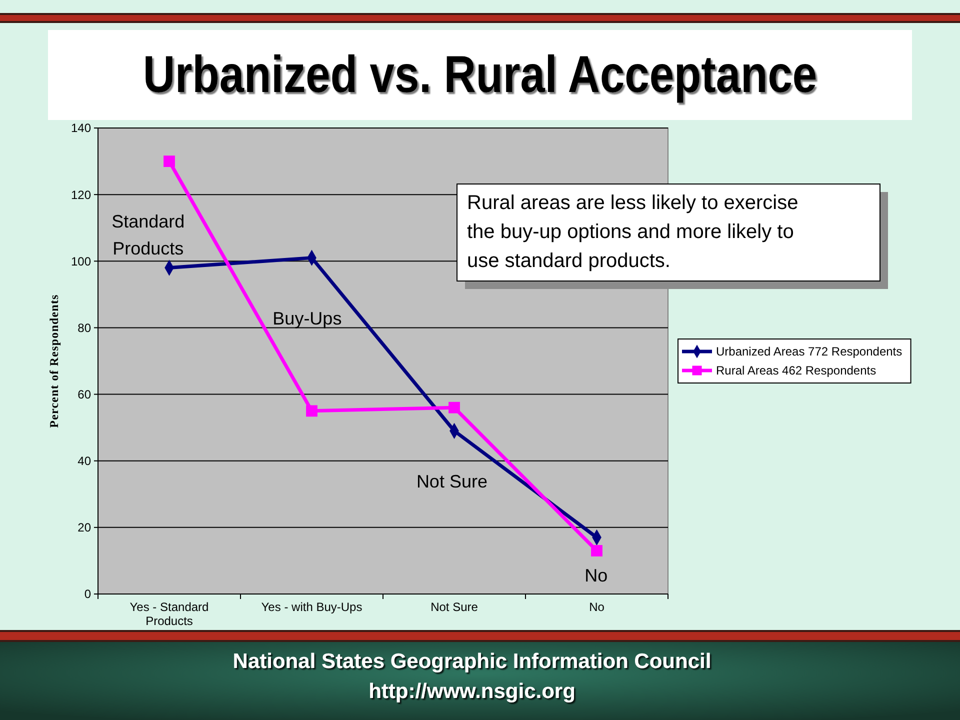 The height and width of the screenshot is (720, 960). I want to click on y-tick-label: 20, so click(85, 527).